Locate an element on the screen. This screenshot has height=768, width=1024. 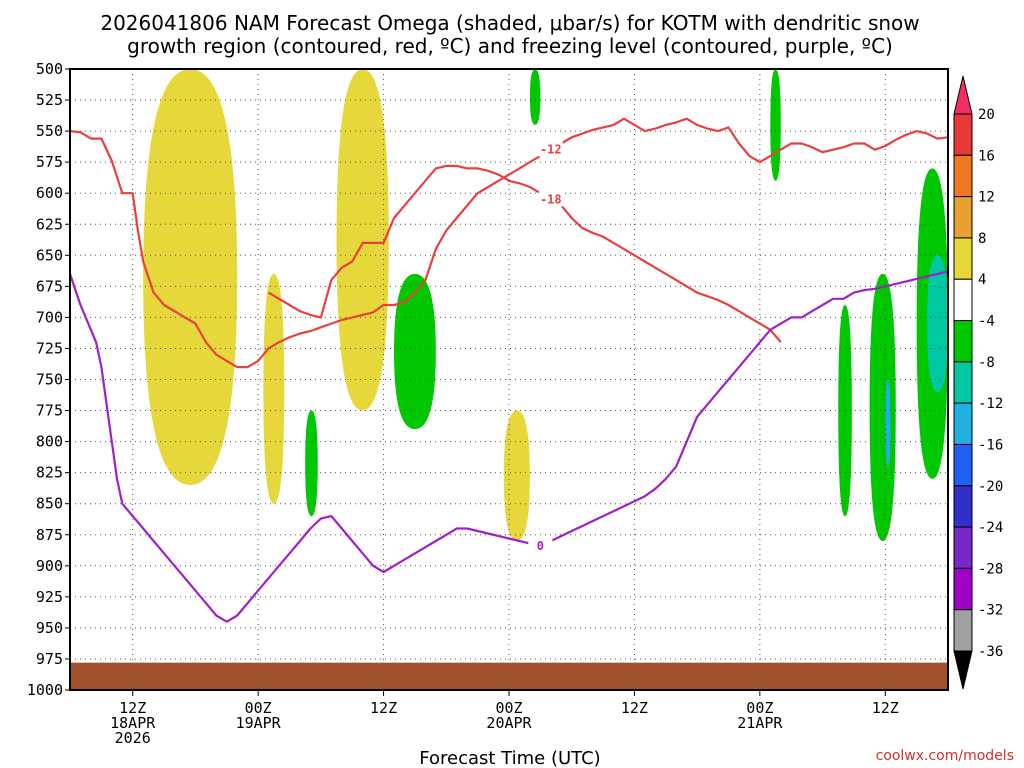
y-tick-label-850: 850 is located at coordinates (49, 504).